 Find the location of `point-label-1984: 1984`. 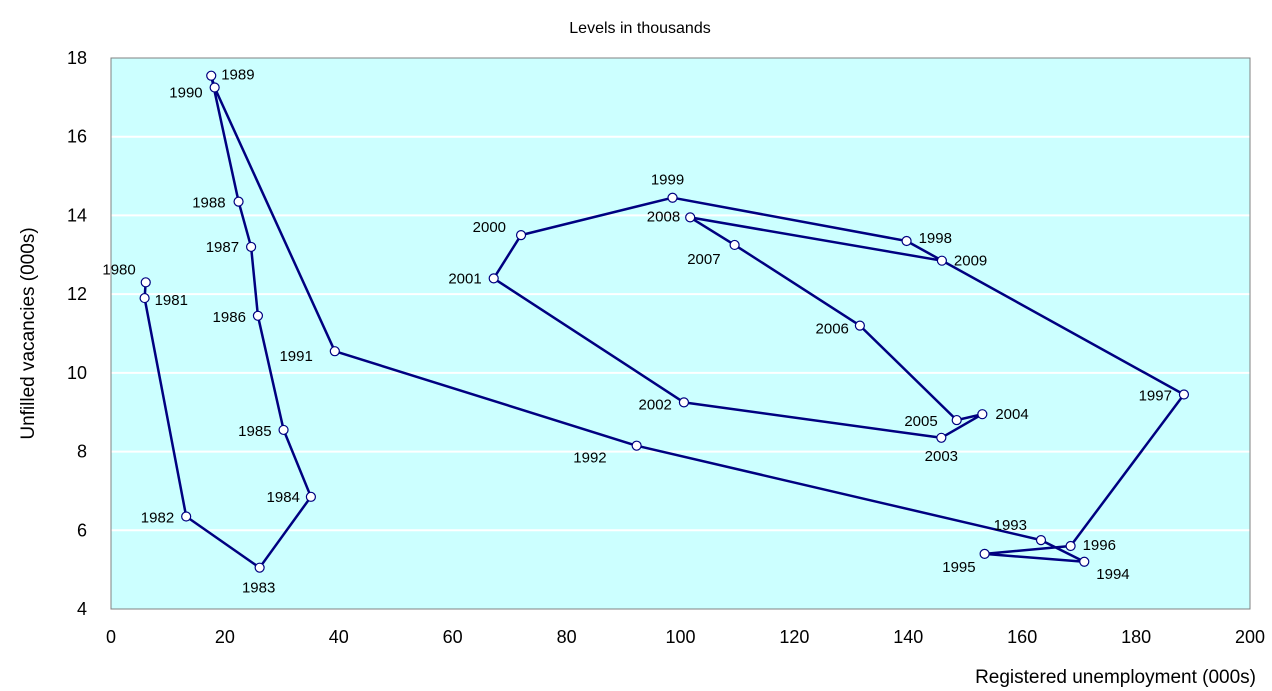

point-label-1984: 1984 is located at coordinates (283, 497).